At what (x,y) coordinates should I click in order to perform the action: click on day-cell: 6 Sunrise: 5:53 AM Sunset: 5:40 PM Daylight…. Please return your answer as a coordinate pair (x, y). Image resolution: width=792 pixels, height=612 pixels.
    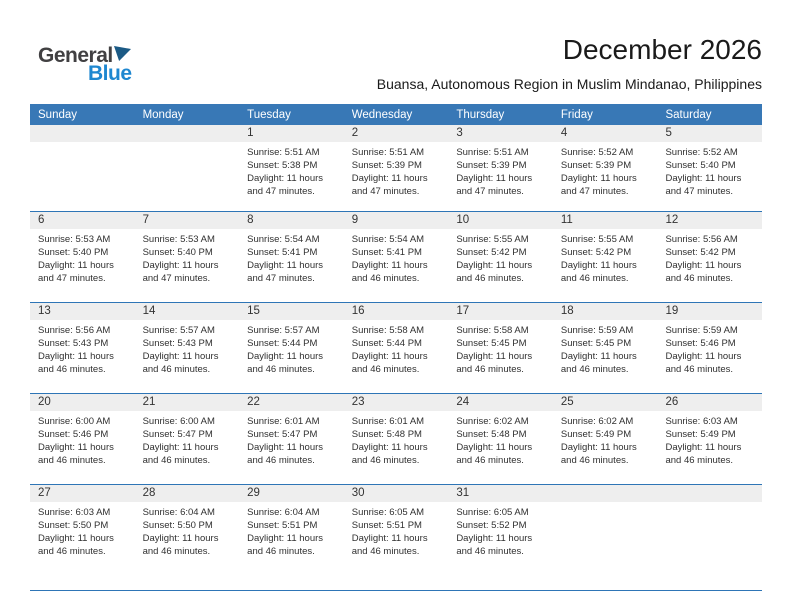
    Looking at the image, I should click on (82, 257).